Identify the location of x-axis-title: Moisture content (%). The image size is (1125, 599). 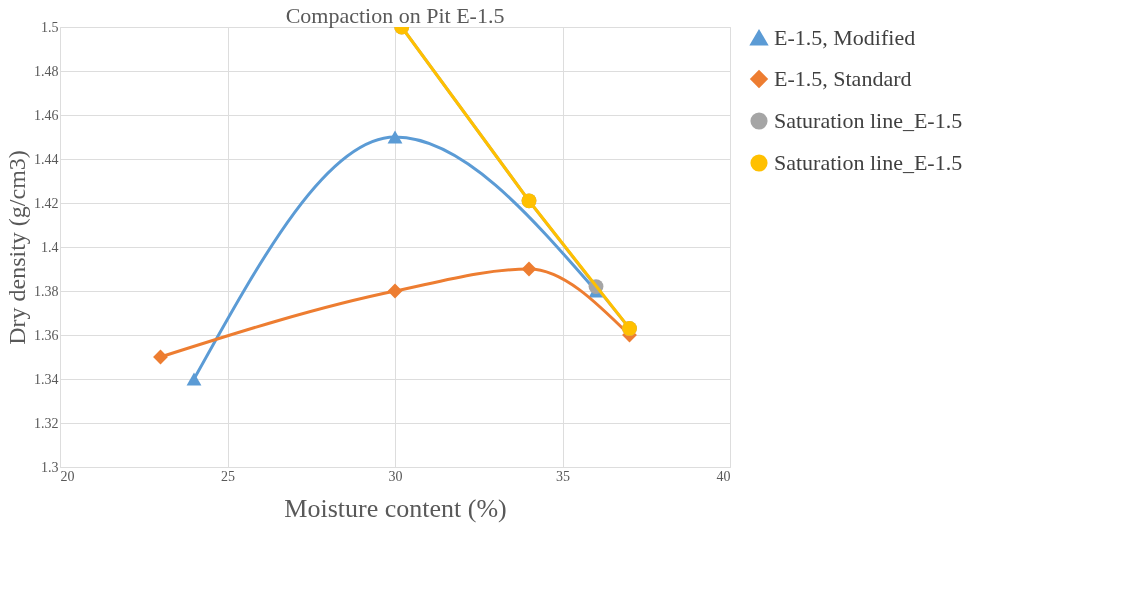
(395, 508).